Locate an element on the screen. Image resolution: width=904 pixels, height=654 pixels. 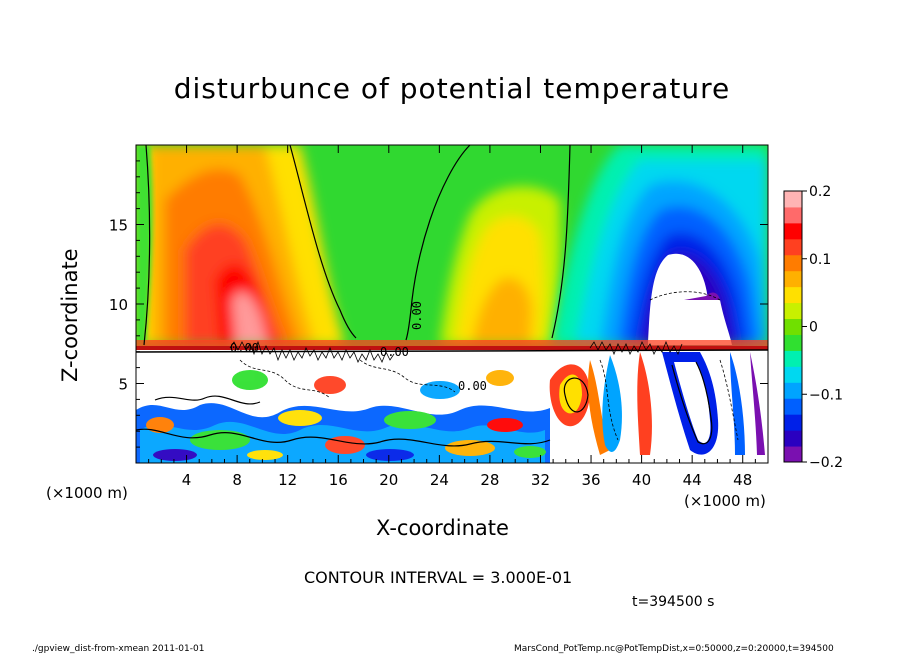
x-tick-label: 4 is located at coordinates (187, 480).